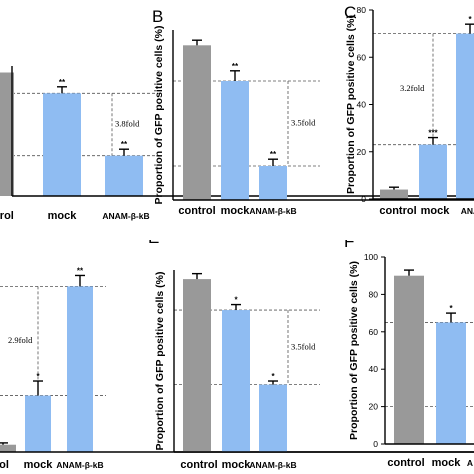  Describe the element at coordinates (362, 152) in the screenshot. I see `panel-c-ytick-label: 20` at that location.